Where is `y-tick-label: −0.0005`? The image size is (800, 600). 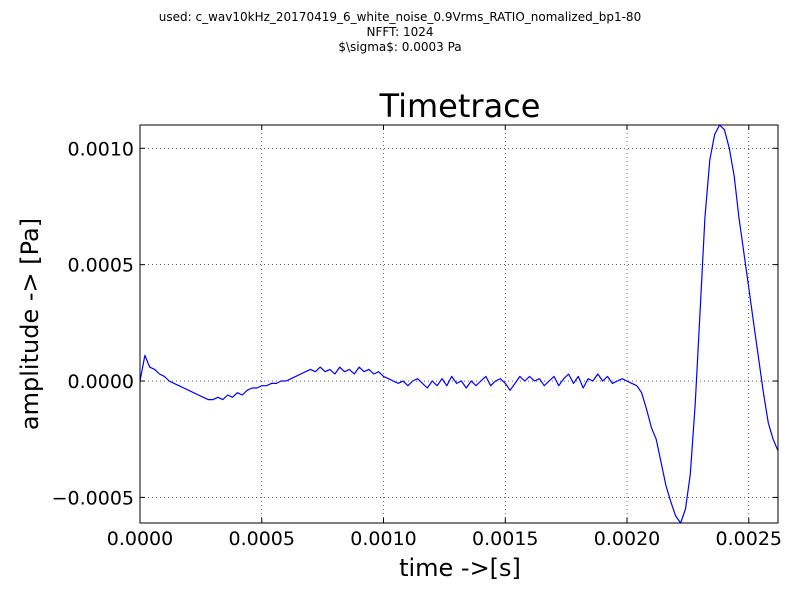 y-tick-label: −0.0005 is located at coordinates (93, 498).